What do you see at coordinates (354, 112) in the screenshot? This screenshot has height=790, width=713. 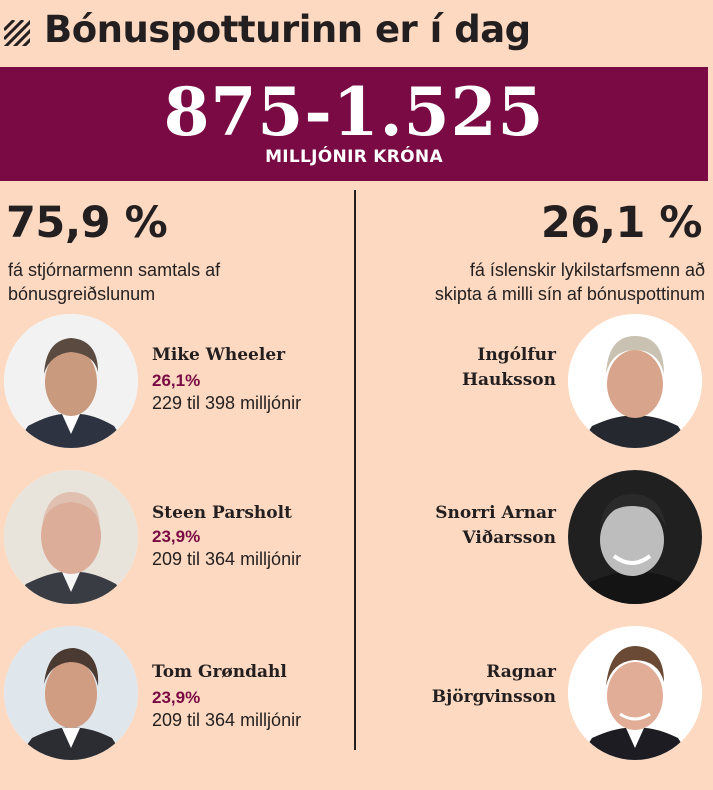 I see `banner-amount: 875-1.525` at bounding box center [354, 112].